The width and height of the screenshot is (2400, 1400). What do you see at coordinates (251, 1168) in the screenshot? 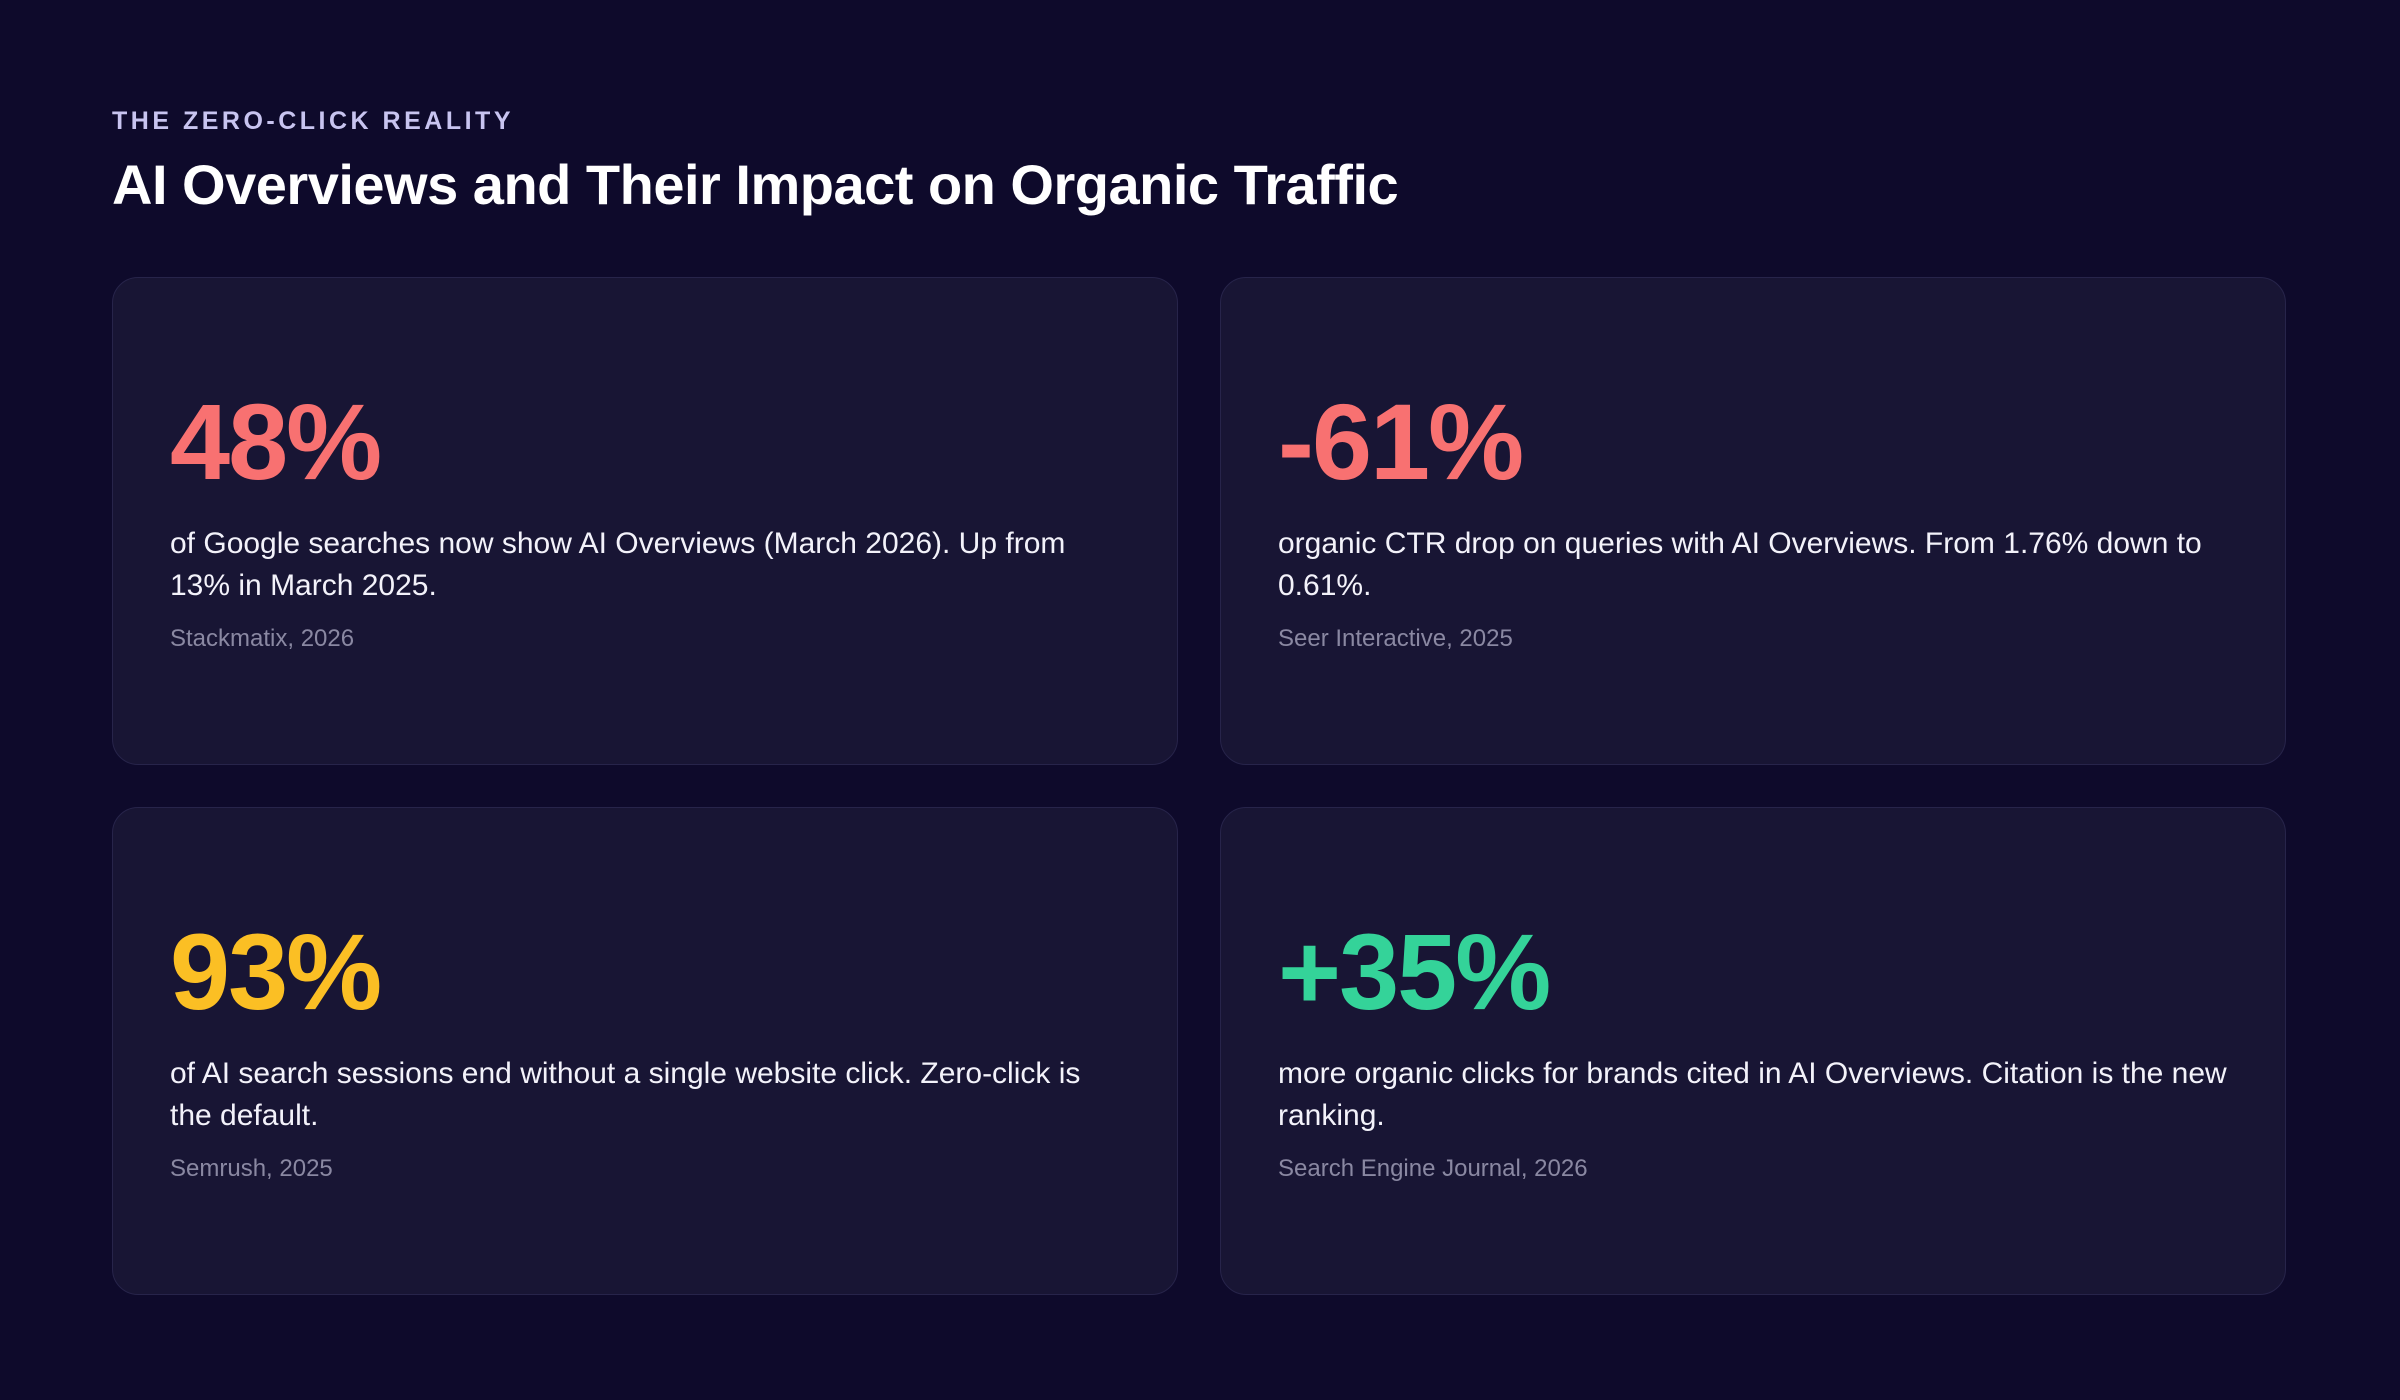
I see `stat-source: Semrush, 2025` at bounding box center [251, 1168].